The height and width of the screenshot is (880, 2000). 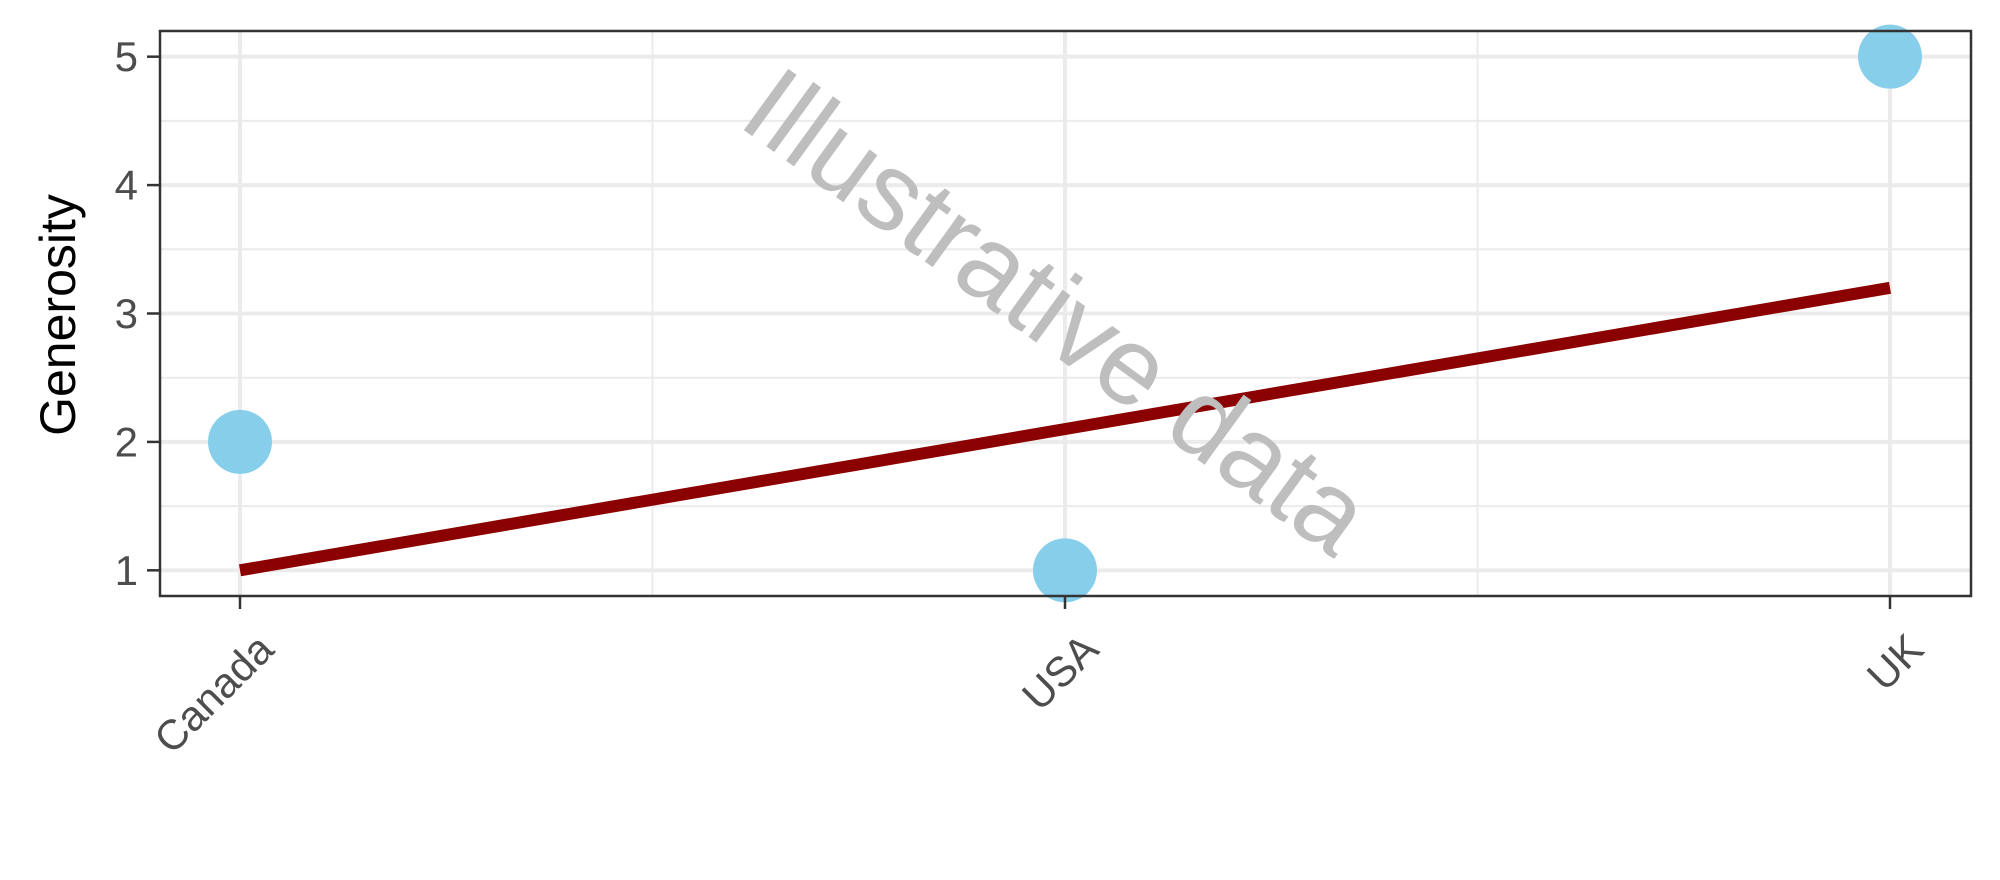 What do you see at coordinates (126, 441) in the screenshot?
I see `y-tick-label: 2` at bounding box center [126, 441].